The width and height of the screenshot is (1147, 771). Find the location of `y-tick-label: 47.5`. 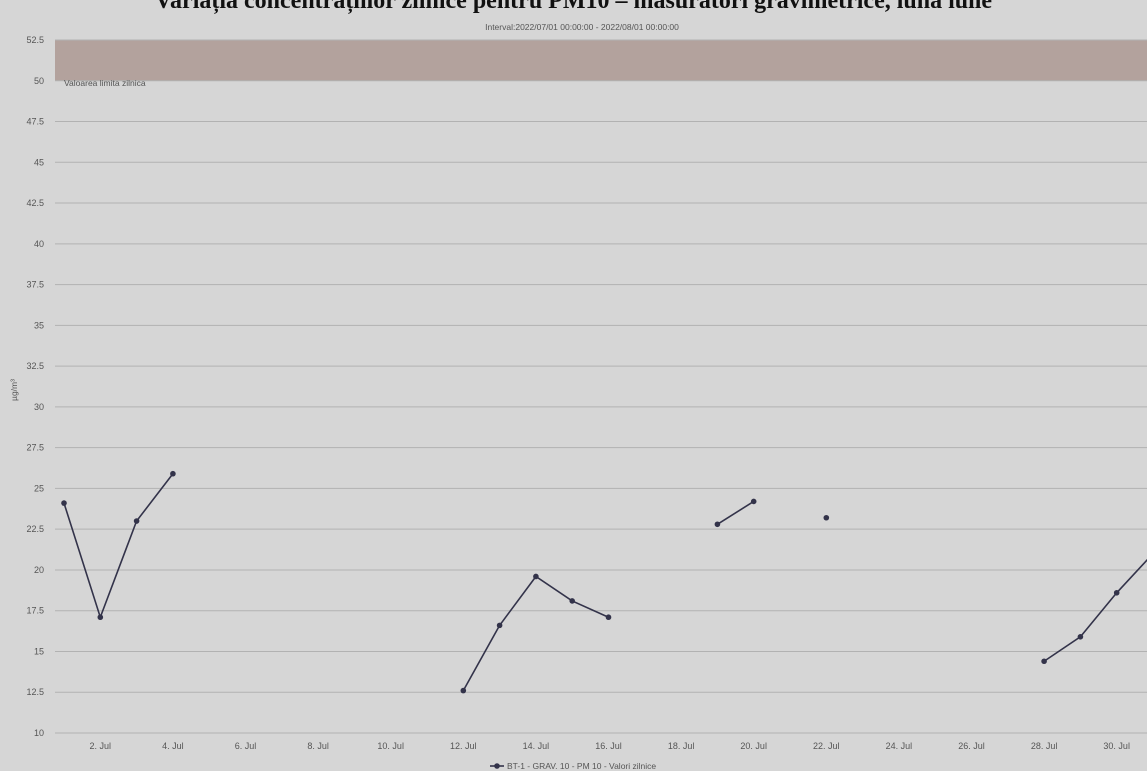

y-tick-label: 47.5 is located at coordinates (35, 122).